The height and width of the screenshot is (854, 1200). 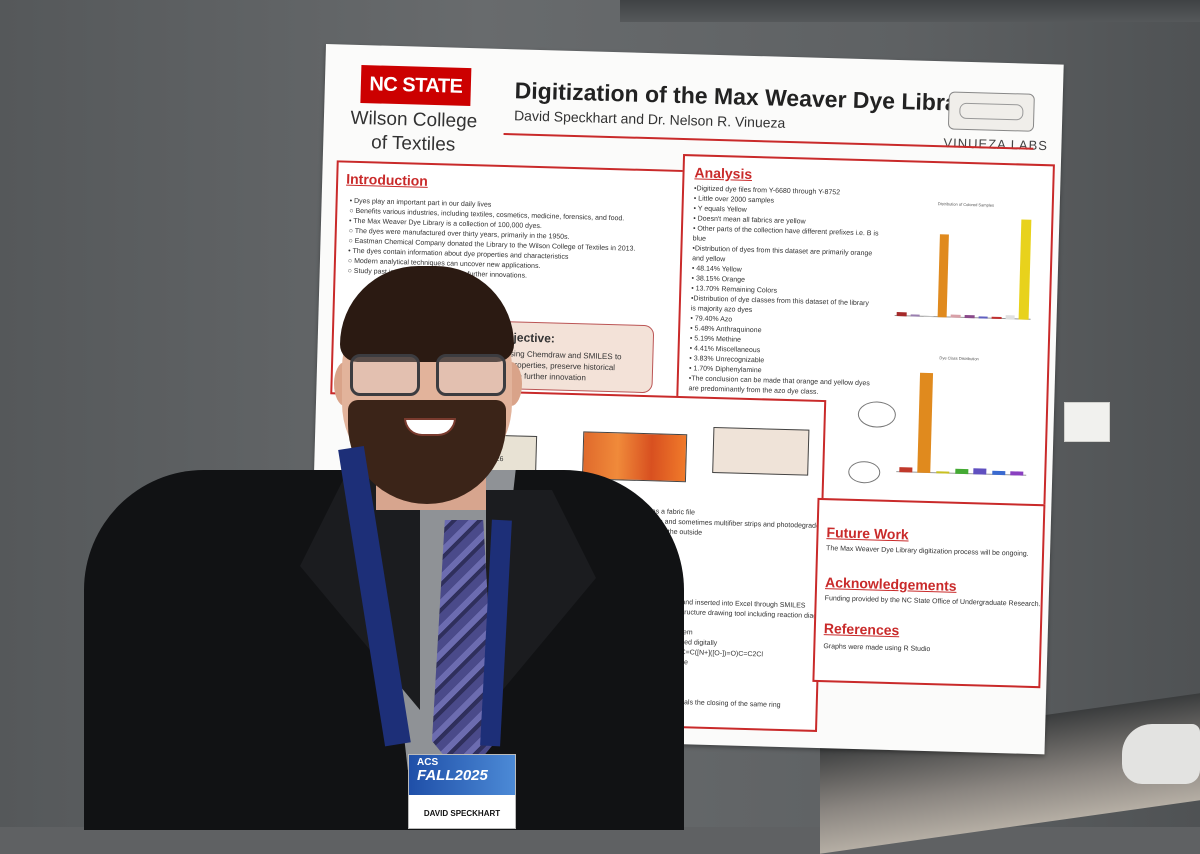 What do you see at coordinates (962, 415) in the screenshot?
I see `dye-class-chart: Dye Class Distribution` at bounding box center [962, 415].